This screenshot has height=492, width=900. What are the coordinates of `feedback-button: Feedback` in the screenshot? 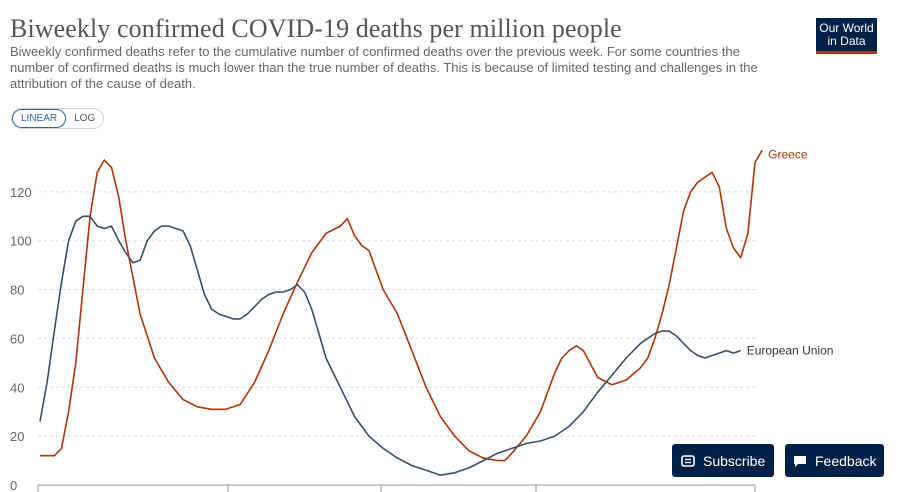 It's located at (834, 460).